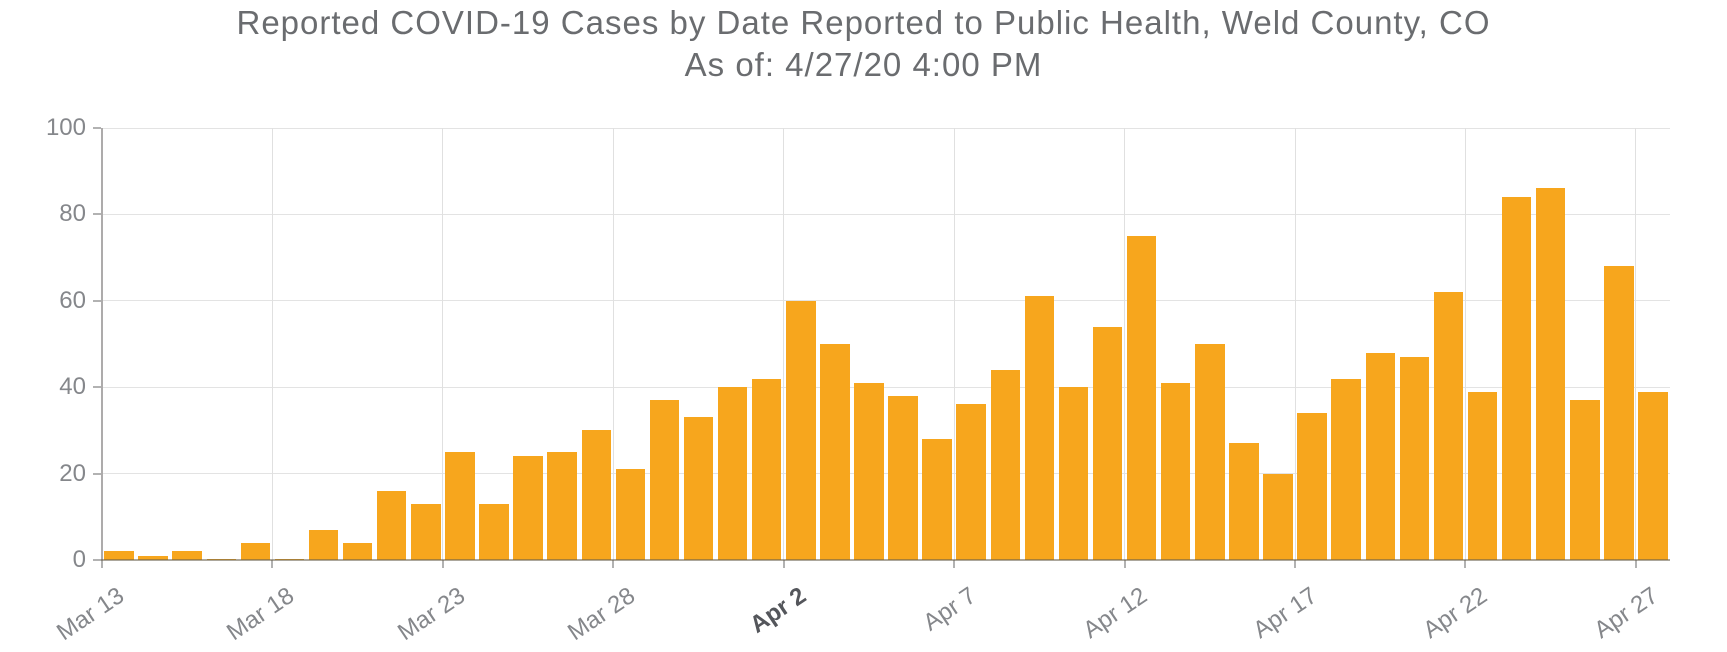 The image size is (1727, 652). Describe the element at coordinates (885, 560) in the screenshot. I see `x-axis-line` at that location.